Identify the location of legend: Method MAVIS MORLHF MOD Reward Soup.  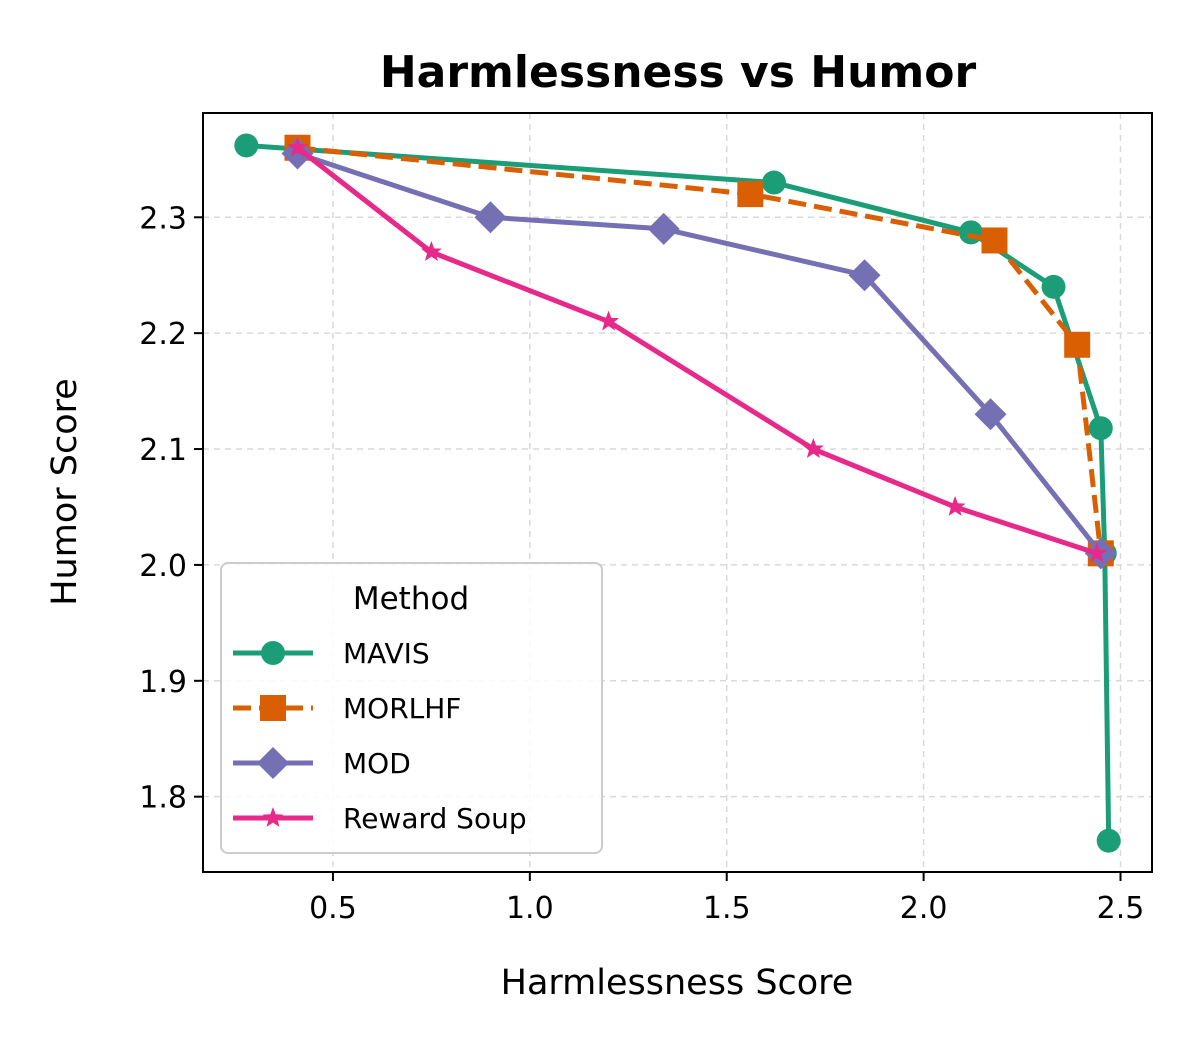
(411, 708).